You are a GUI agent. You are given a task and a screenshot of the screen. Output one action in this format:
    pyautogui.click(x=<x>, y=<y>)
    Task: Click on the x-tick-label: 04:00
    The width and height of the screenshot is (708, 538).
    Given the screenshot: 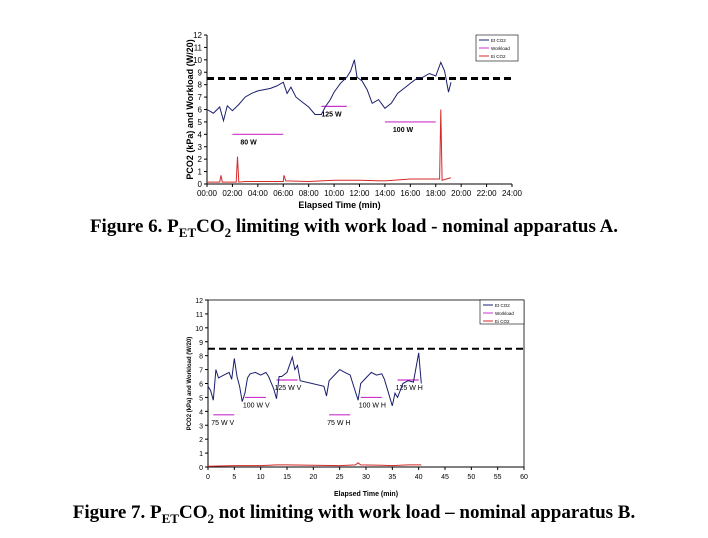 What is the action you would take?
    pyautogui.click(x=258, y=193)
    